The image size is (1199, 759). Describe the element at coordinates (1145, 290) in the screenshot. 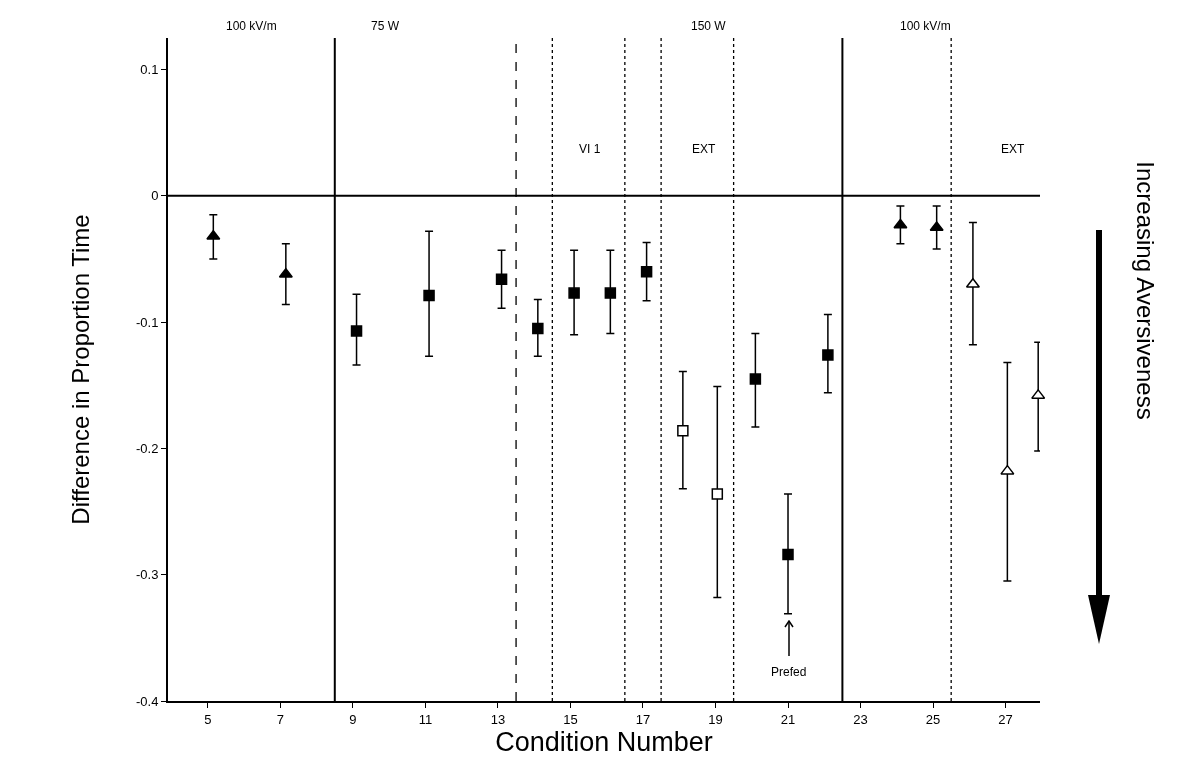

I see `text: Increasing Aversiveness` at that location.